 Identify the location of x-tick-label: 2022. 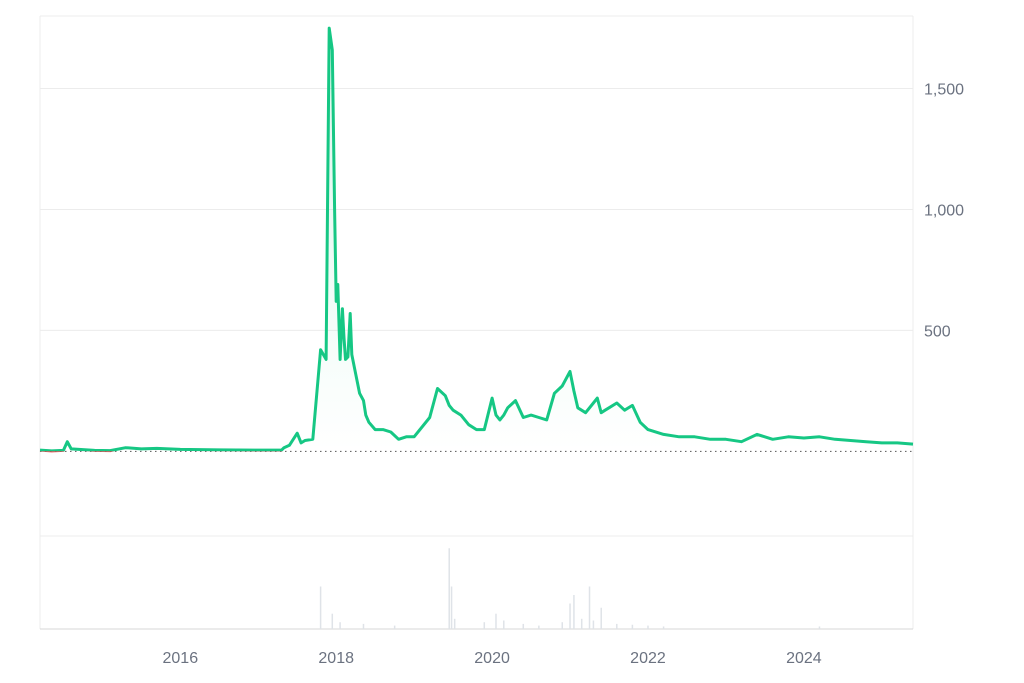
(648, 658).